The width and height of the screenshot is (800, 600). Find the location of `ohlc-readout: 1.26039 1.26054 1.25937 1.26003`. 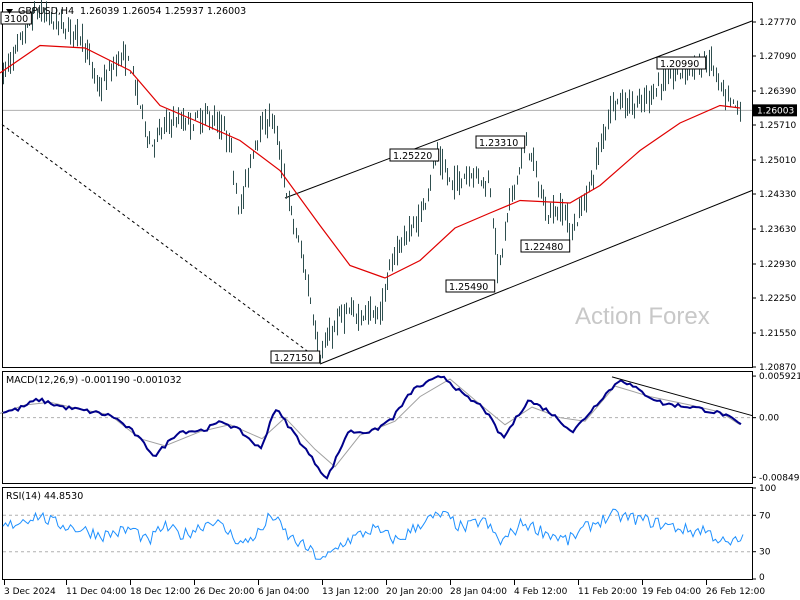

ohlc-readout: 1.26039 1.26054 1.25937 1.26003 is located at coordinates (163, 11).